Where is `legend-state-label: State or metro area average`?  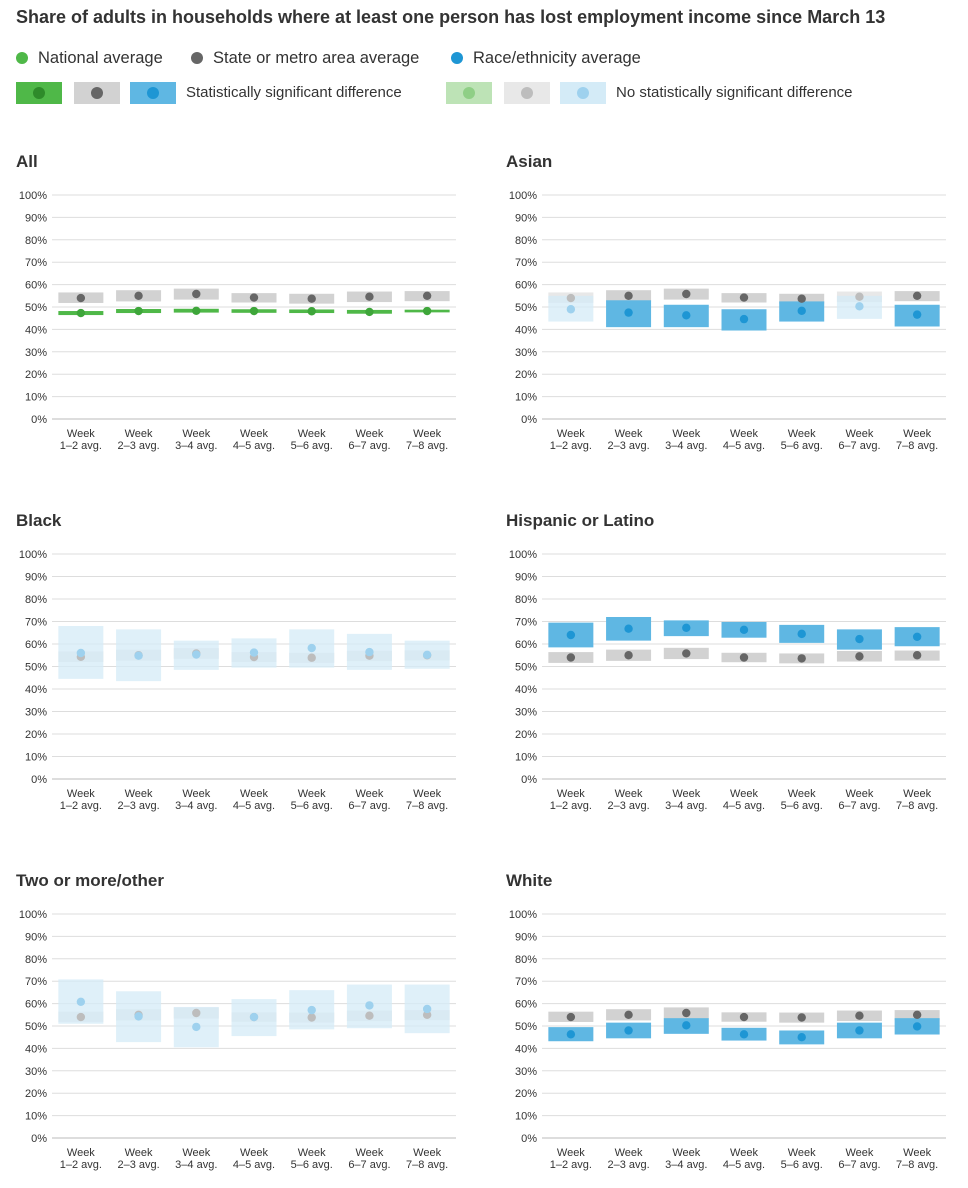 legend-state-label: State or metro area average is located at coordinates (316, 58).